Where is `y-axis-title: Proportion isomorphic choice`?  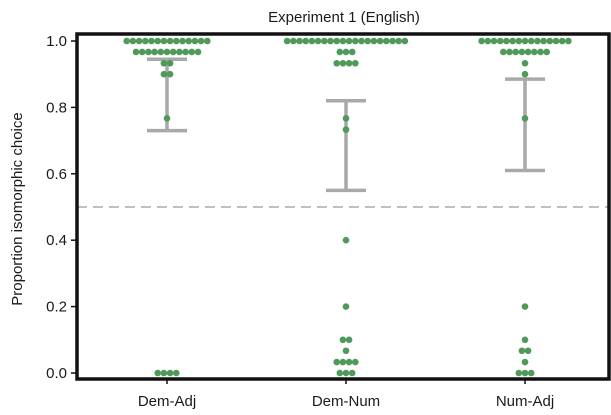 y-axis-title: Proportion isomorphic choice is located at coordinates (17, 208).